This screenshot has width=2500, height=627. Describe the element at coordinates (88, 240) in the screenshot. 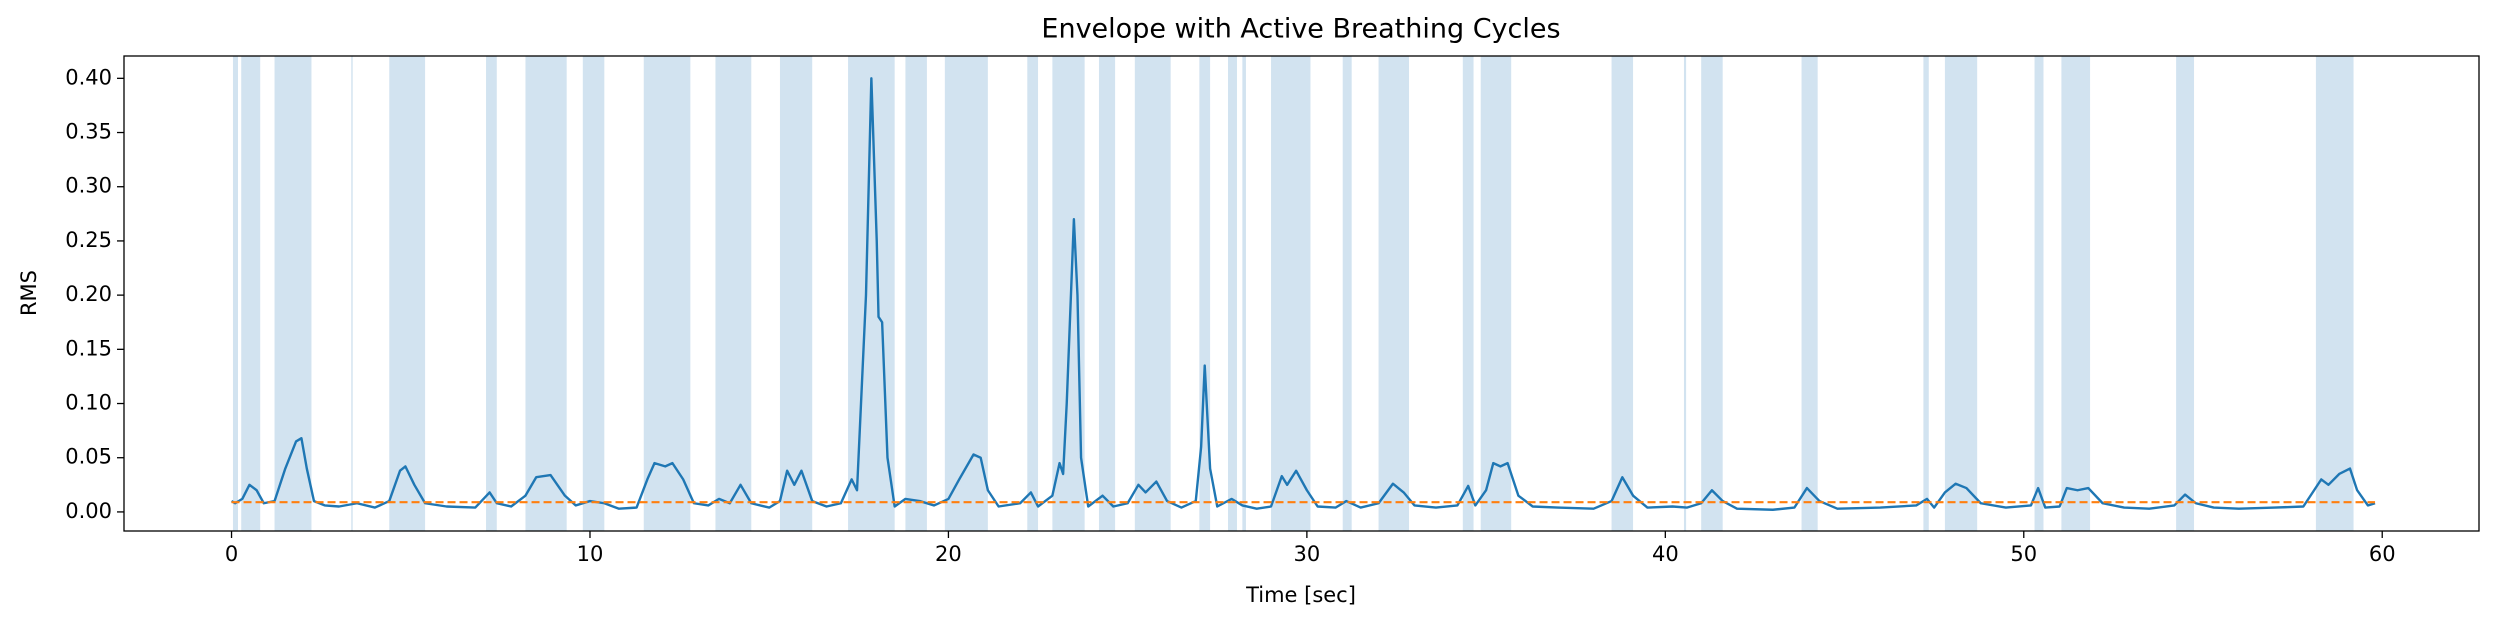

I see `y-tick-label: 0.25` at that location.